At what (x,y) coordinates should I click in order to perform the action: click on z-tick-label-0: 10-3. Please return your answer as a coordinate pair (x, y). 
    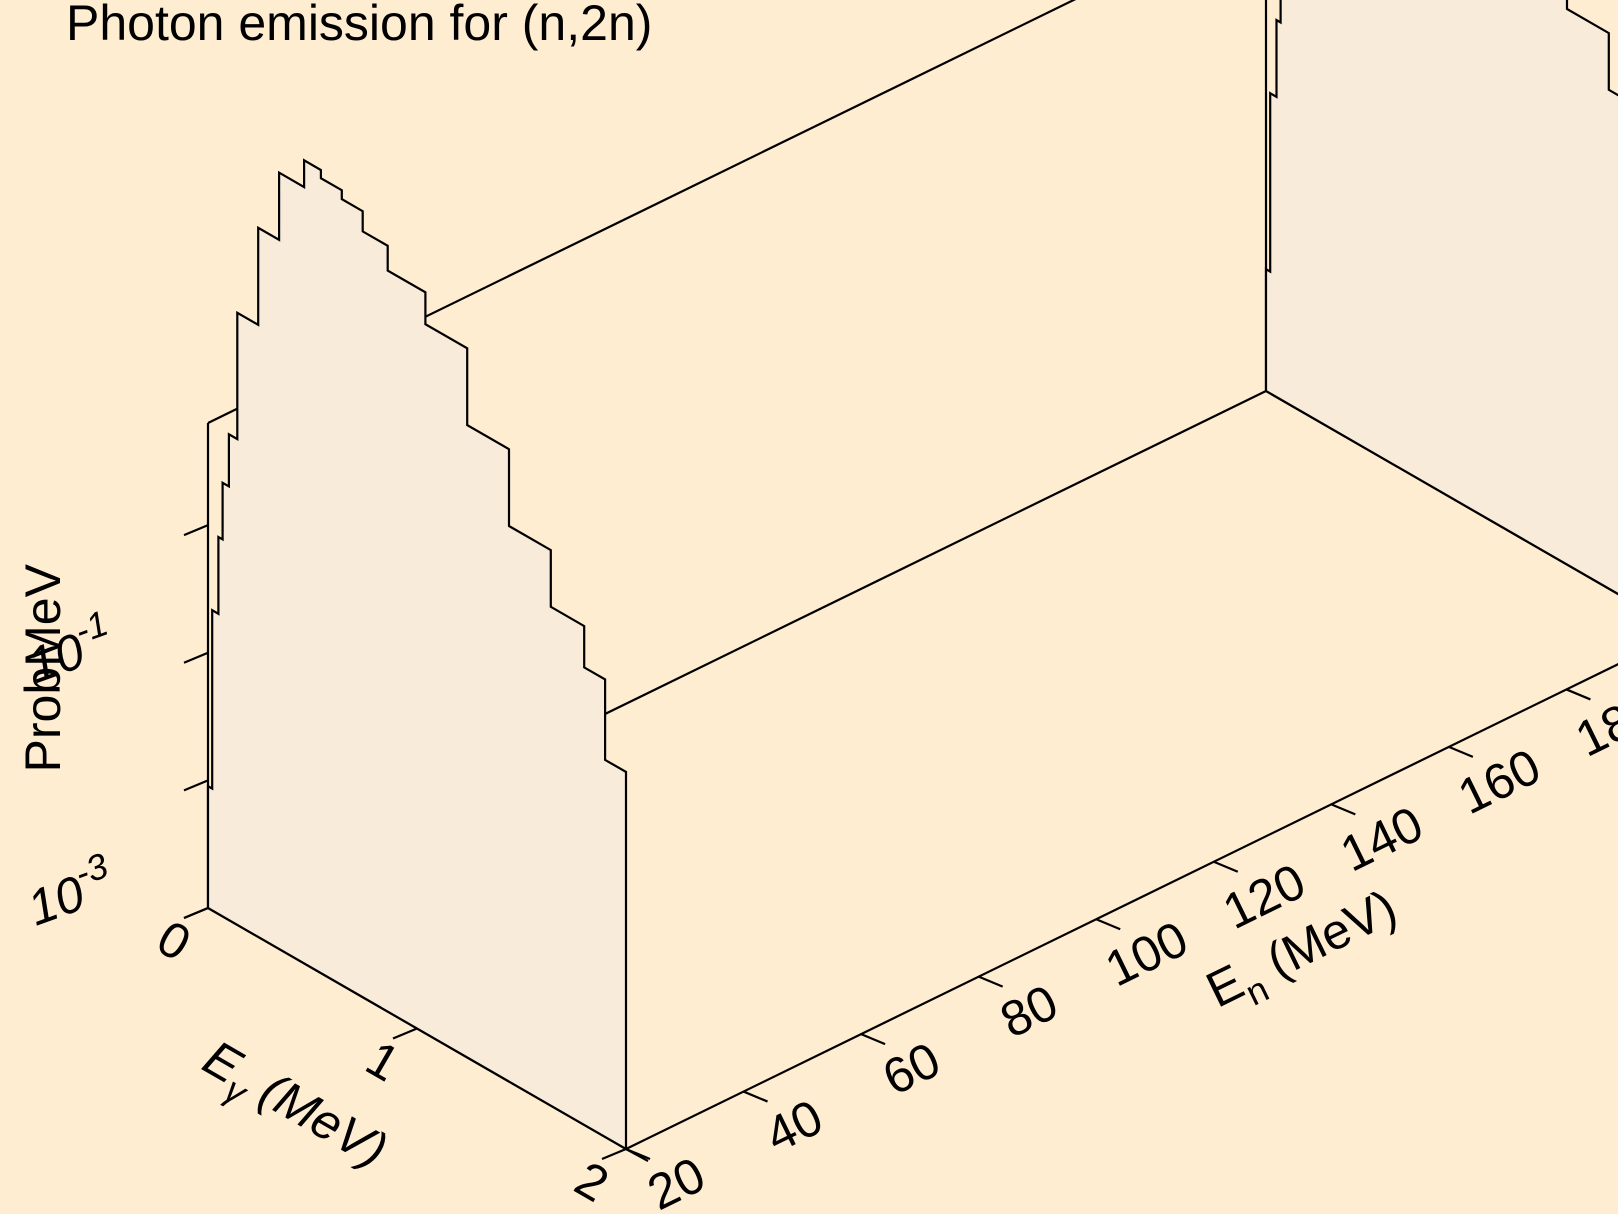
    Looking at the image, I should click on (69, 890).